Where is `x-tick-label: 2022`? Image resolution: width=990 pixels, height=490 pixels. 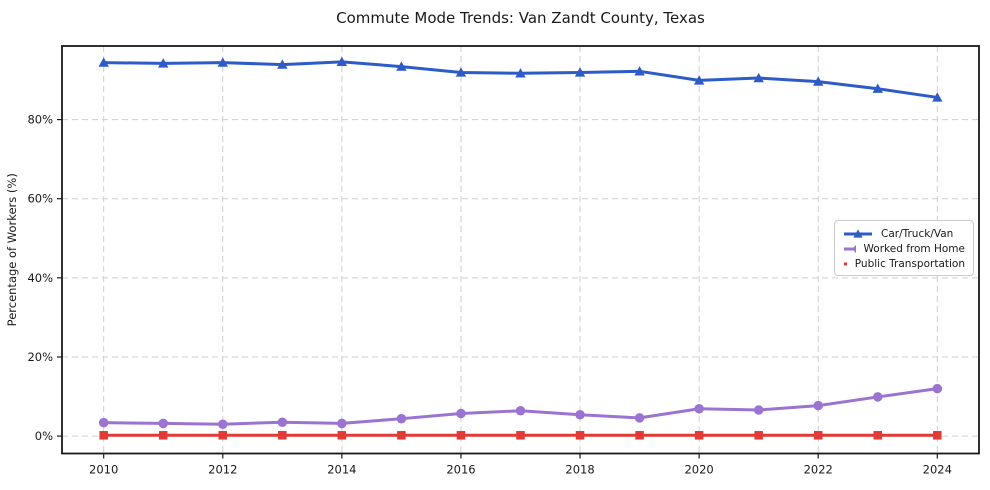
x-tick-label: 2022 is located at coordinates (818, 470).